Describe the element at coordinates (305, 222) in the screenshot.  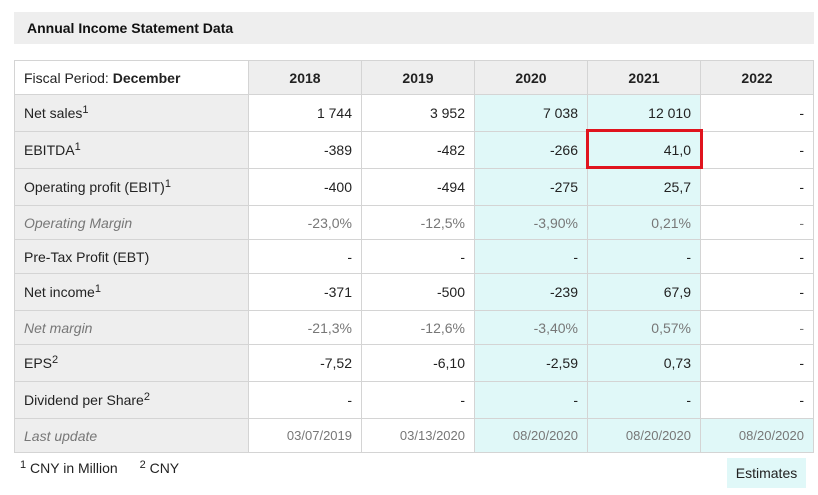
I see `cell-value: -23,0%` at that location.